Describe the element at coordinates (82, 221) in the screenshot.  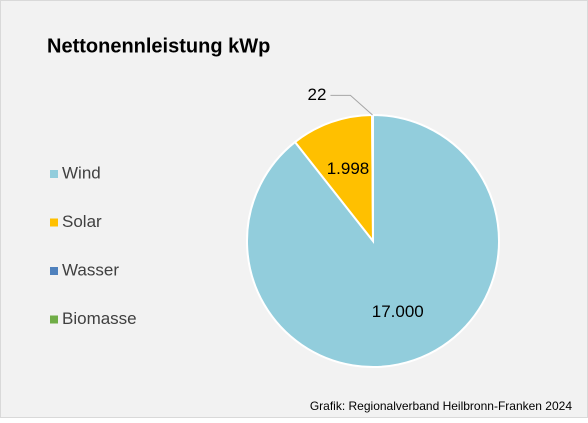
I see `legend-label: Solar` at that location.